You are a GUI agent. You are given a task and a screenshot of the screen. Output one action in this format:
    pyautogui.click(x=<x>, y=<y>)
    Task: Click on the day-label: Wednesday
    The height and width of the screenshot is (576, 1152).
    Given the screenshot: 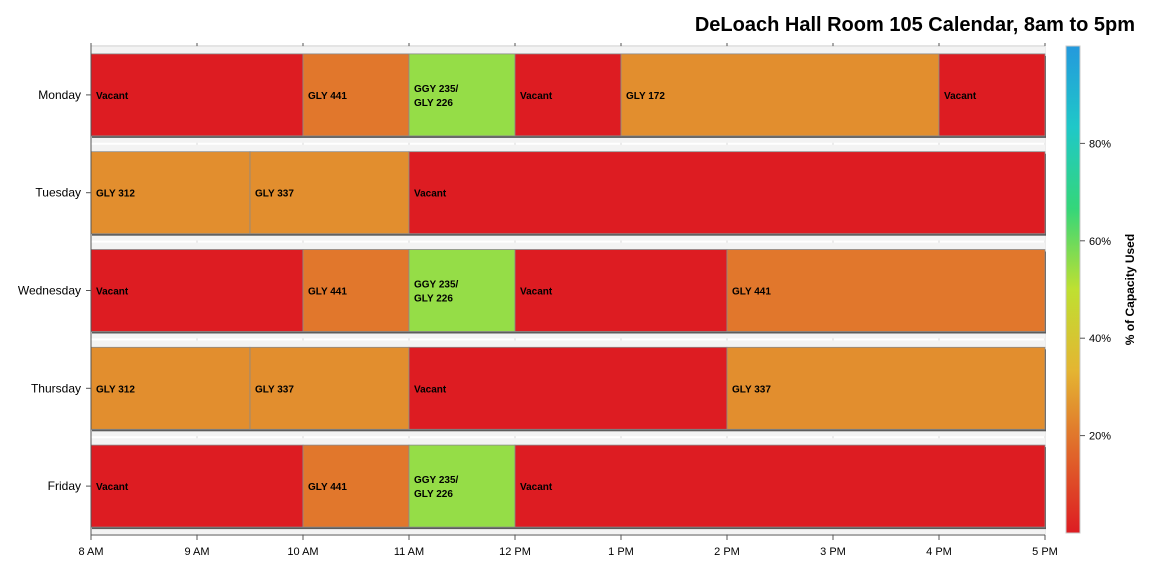 What is the action you would take?
    pyautogui.click(x=49, y=291)
    